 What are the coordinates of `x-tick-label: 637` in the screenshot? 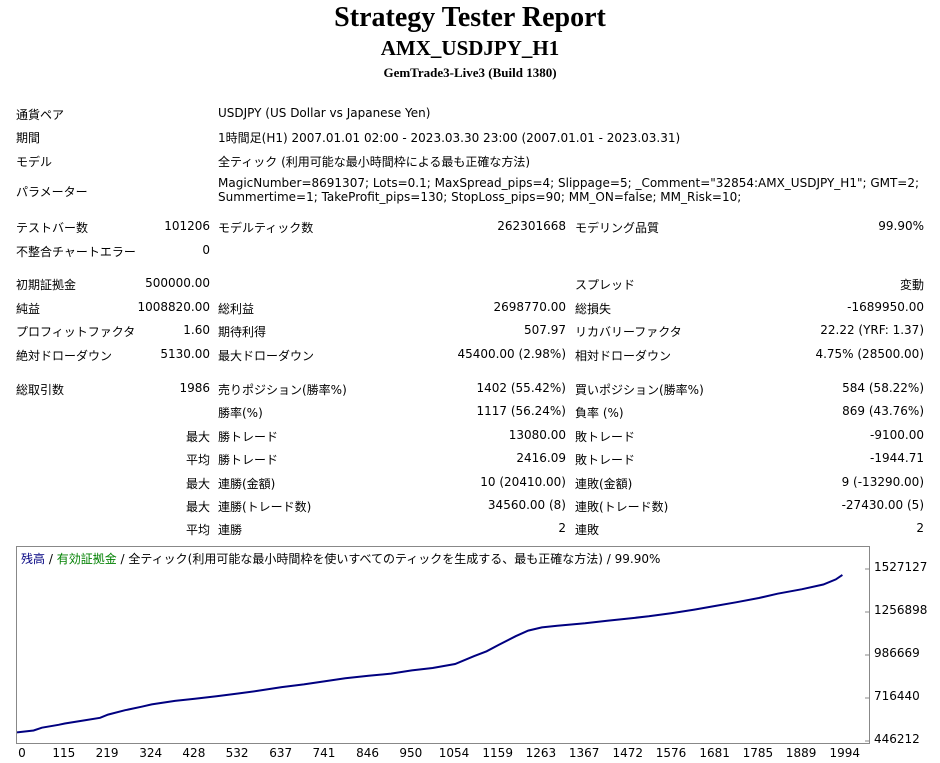 It's located at (281, 753).